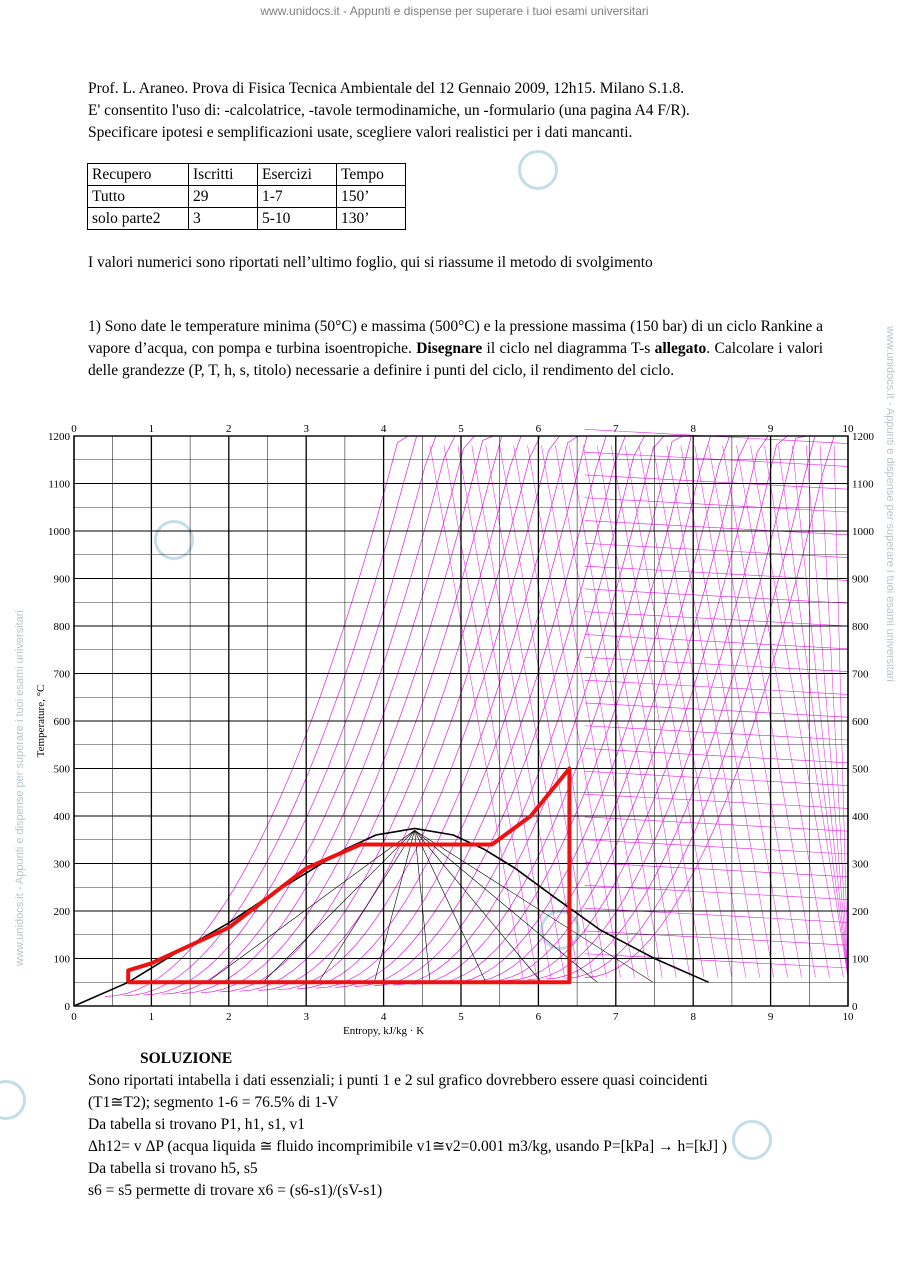 This screenshot has height=1286, width=909. I want to click on y-tick-label-left: 1100, so click(59, 485).